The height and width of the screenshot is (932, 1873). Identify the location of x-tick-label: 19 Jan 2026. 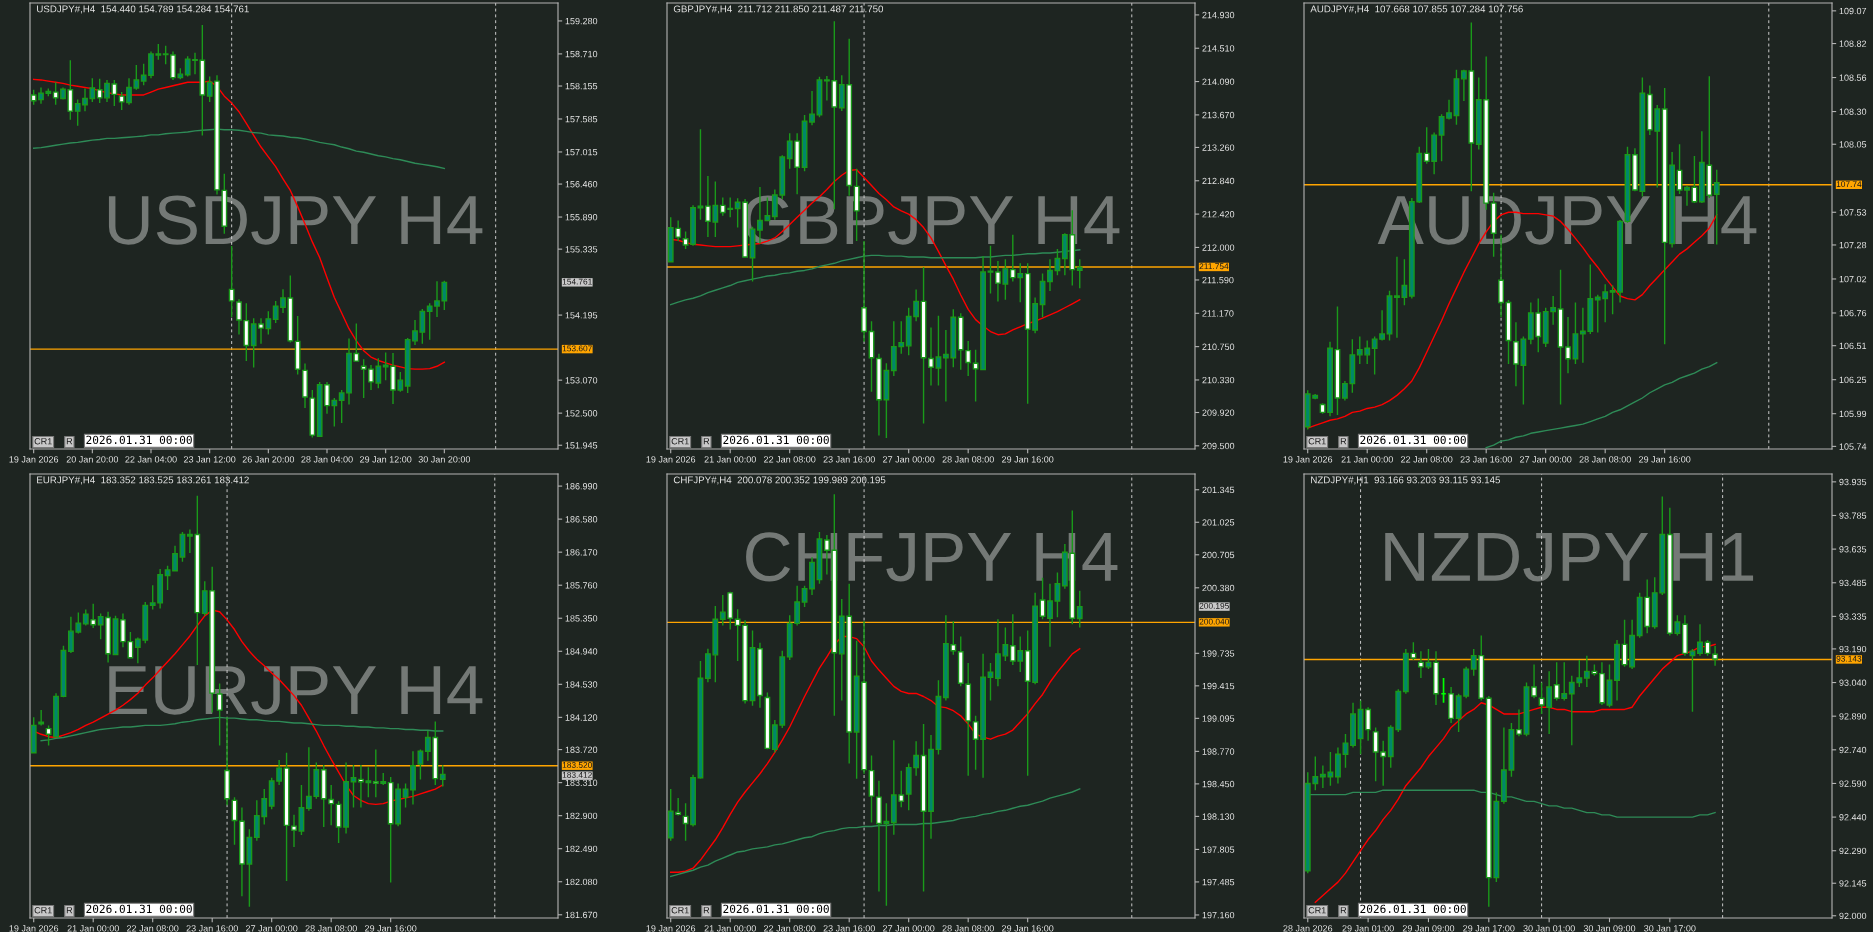
(671, 928).